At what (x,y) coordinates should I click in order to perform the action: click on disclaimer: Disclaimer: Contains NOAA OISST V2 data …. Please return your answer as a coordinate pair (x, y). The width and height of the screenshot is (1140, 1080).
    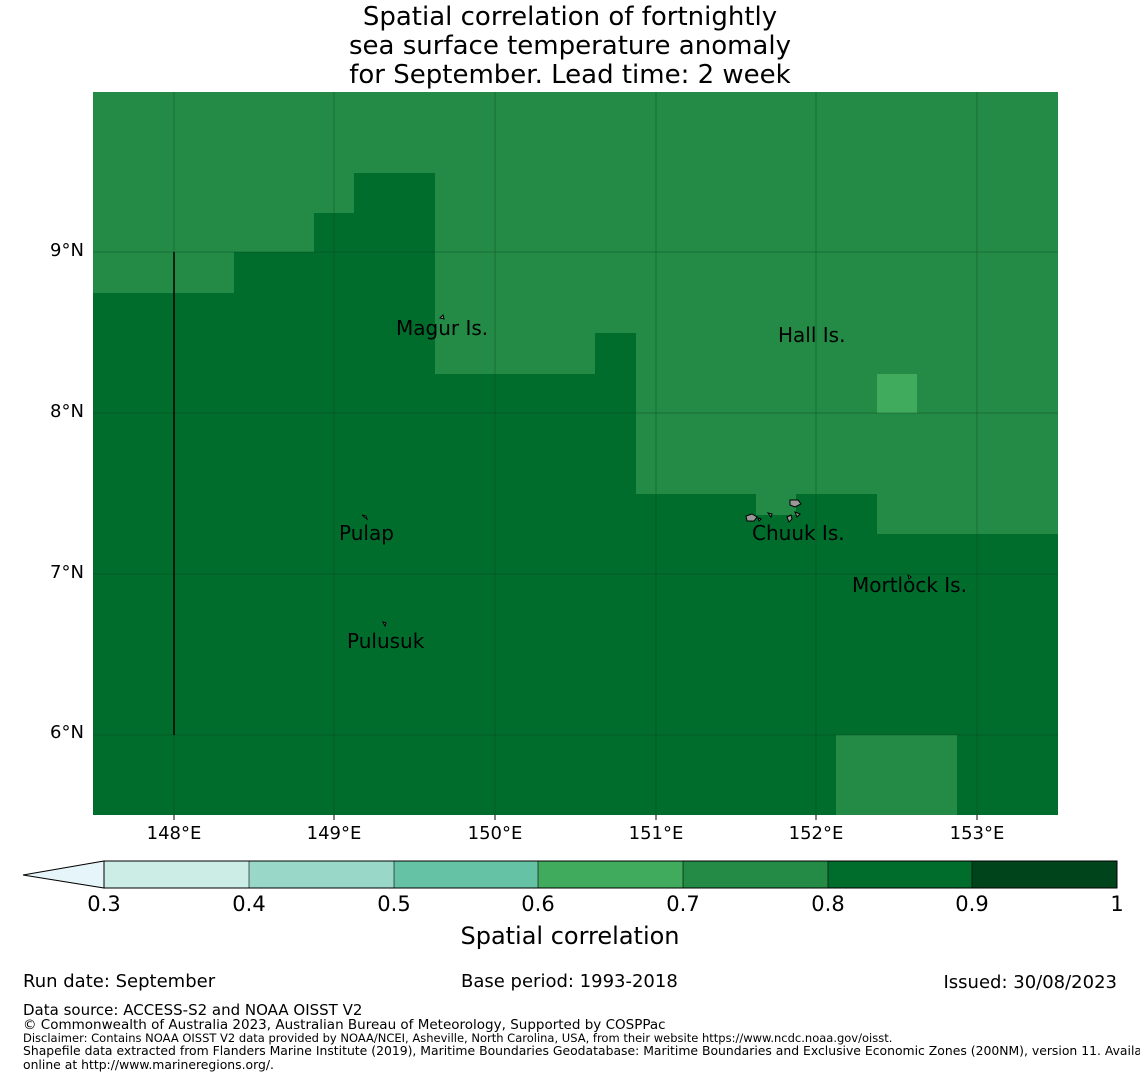
    Looking at the image, I should click on (458, 1038).